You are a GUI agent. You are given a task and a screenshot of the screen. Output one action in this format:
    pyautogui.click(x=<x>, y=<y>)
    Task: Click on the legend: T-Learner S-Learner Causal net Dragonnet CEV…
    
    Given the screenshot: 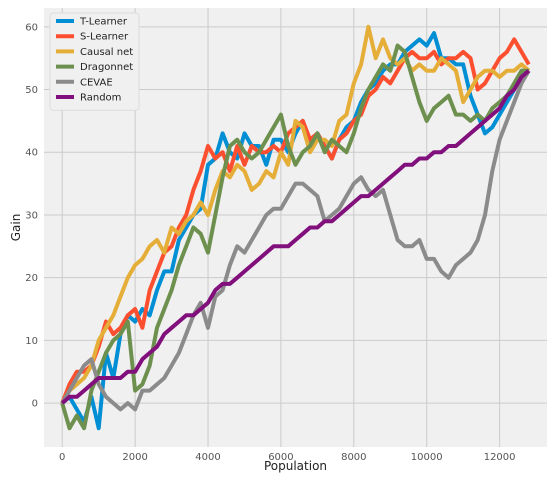 What is the action you would take?
    pyautogui.click(x=94, y=61)
    